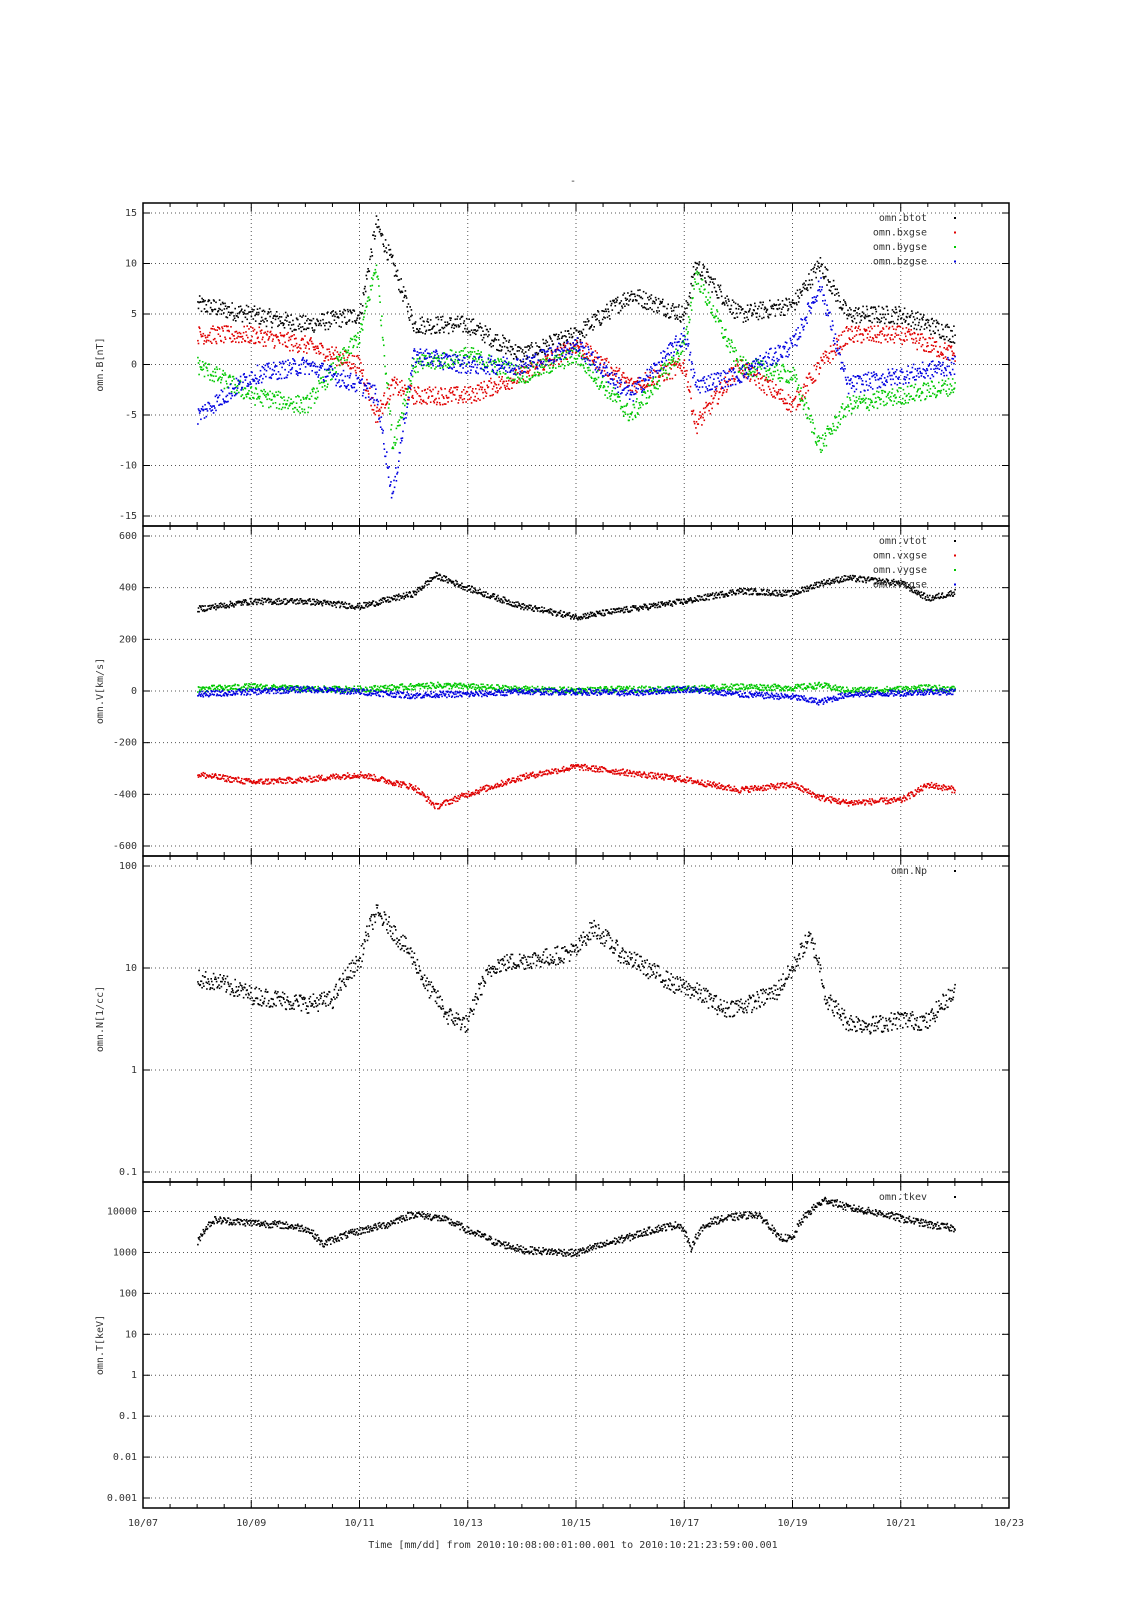 The height and width of the screenshot is (1600, 1131). What do you see at coordinates (134, 365) in the screenshot?
I see `y-tick-label: 0` at bounding box center [134, 365].